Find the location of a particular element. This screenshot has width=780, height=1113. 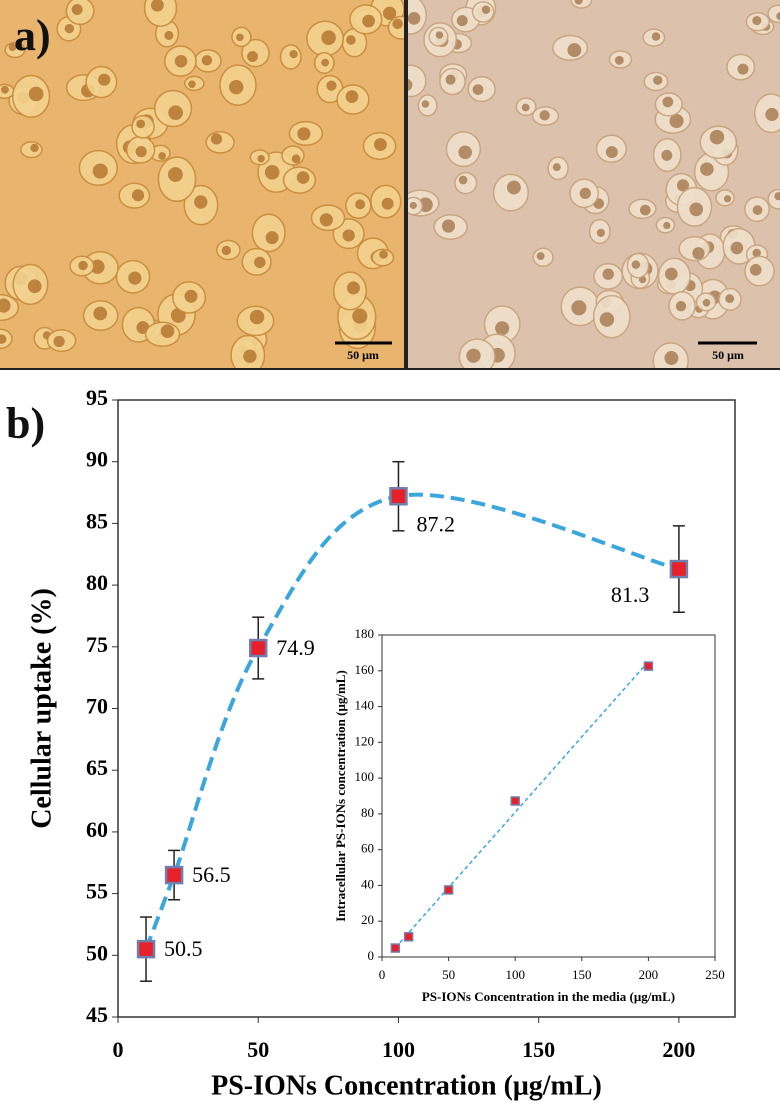

value-label: 87.2 is located at coordinates (435, 523).